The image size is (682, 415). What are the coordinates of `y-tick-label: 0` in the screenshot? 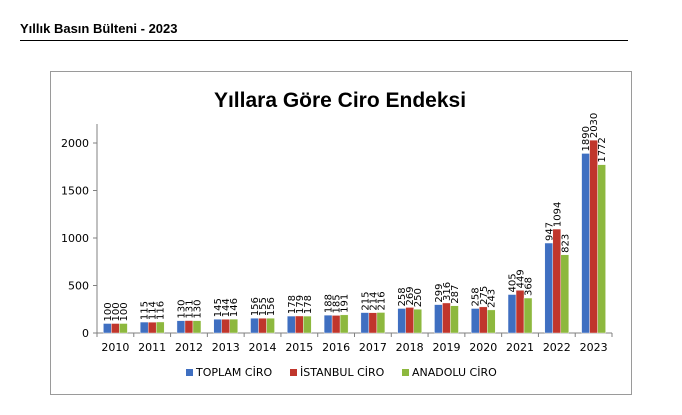 It's located at (85, 333).